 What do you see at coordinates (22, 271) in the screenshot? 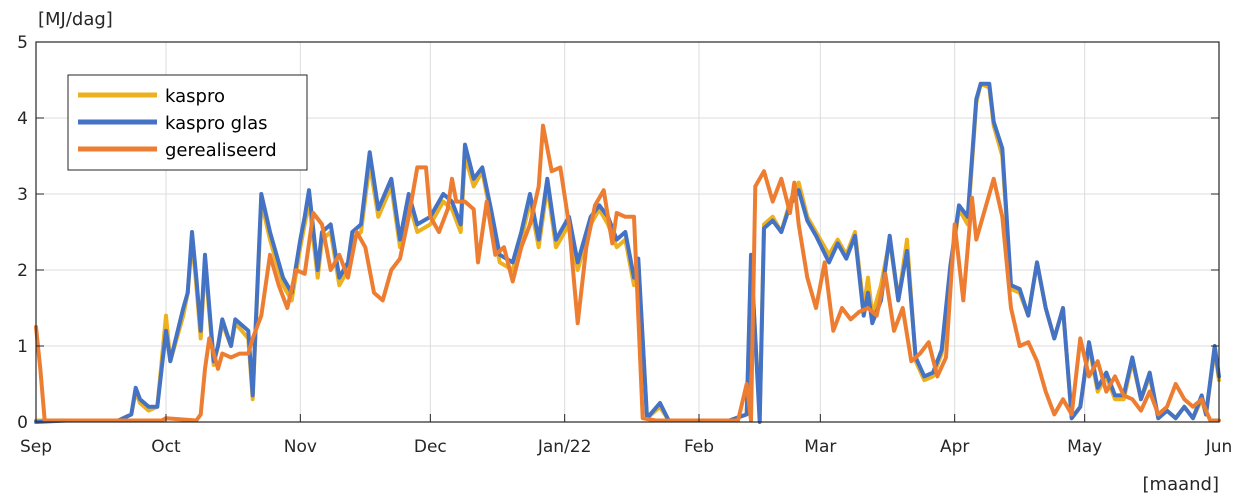
I see `y-tick-label: 2` at bounding box center [22, 271].